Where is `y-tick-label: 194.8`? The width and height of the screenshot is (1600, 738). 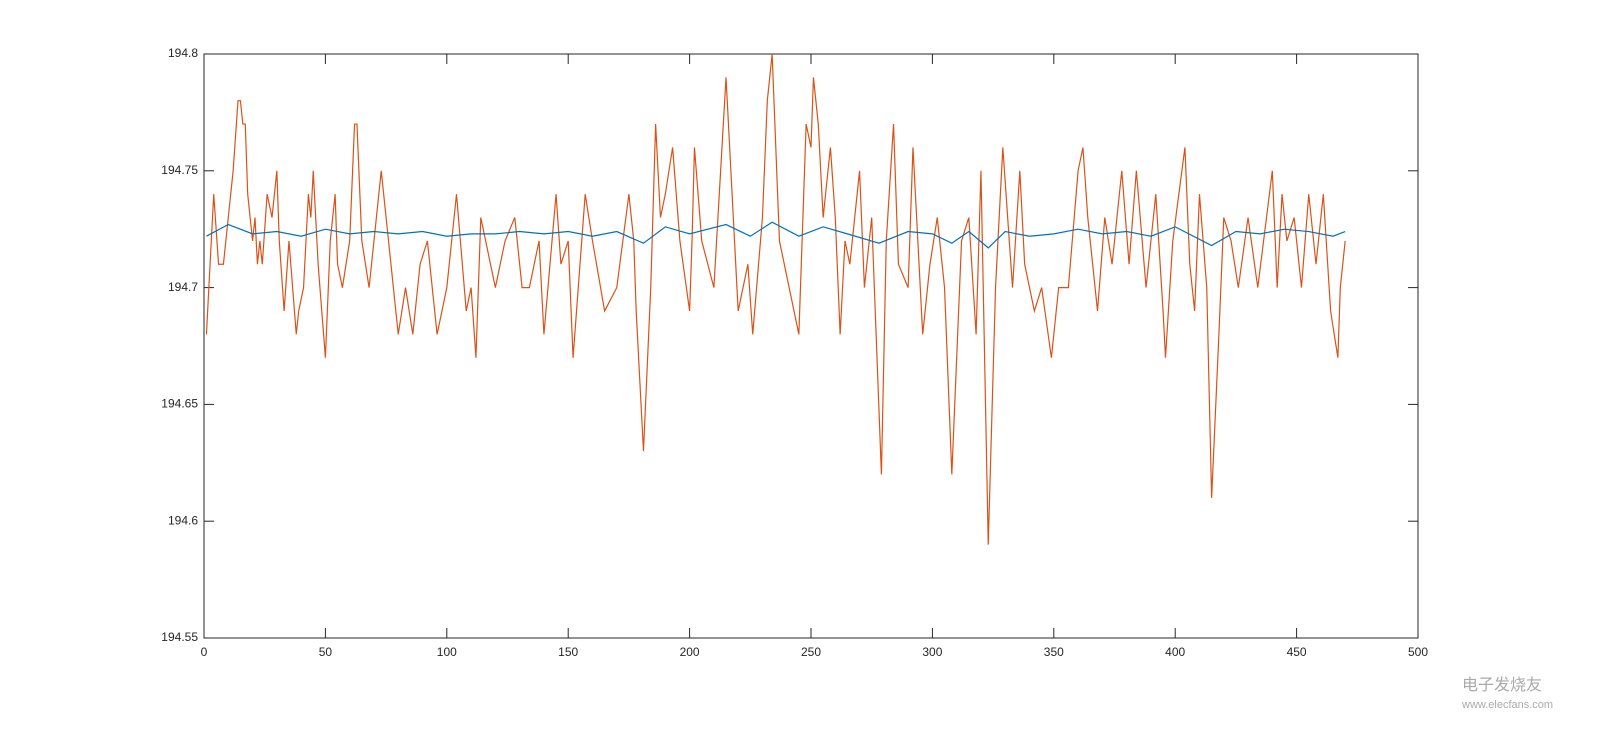 y-tick-label: 194.8 is located at coordinates (183, 53).